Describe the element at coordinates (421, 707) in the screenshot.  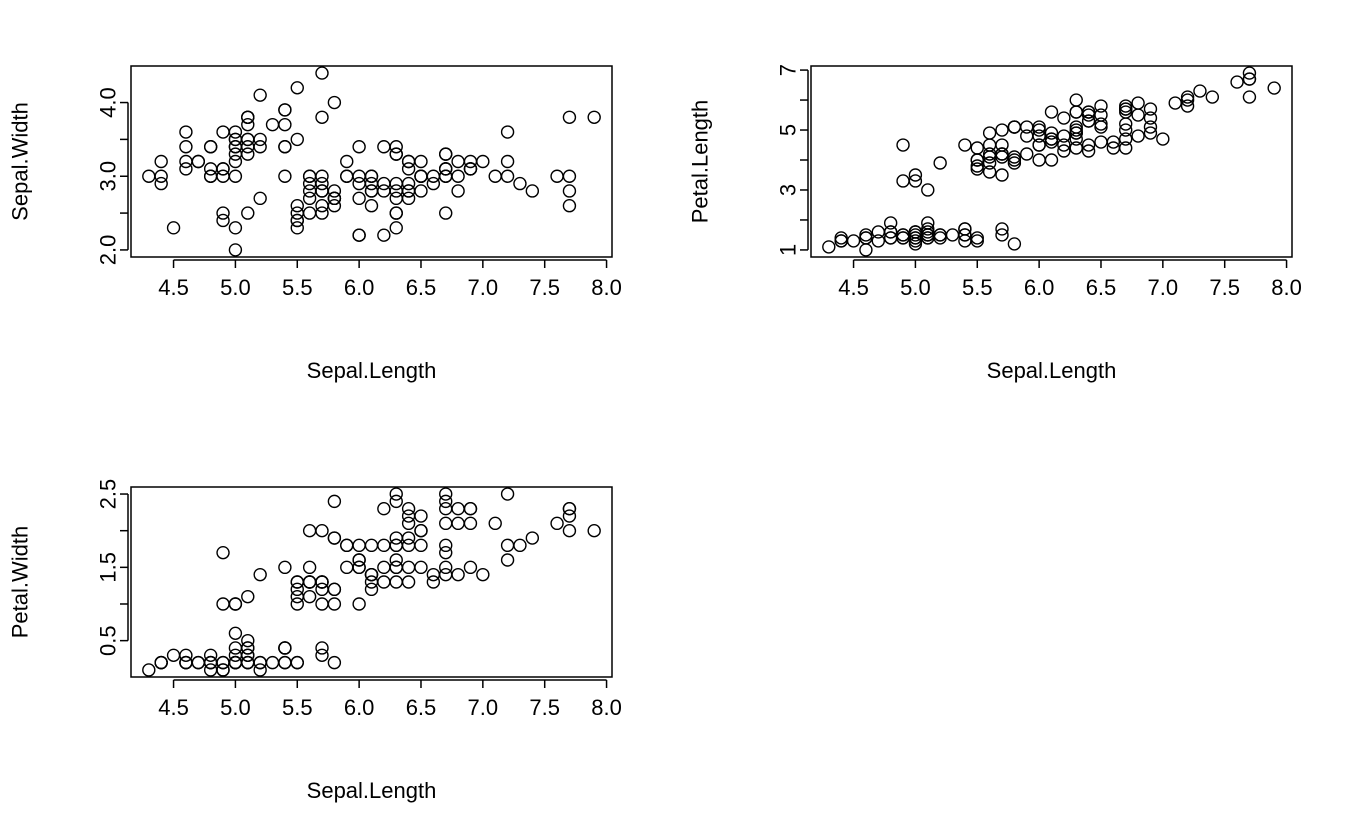
I see `x-tick-label: 6.5` at that location.